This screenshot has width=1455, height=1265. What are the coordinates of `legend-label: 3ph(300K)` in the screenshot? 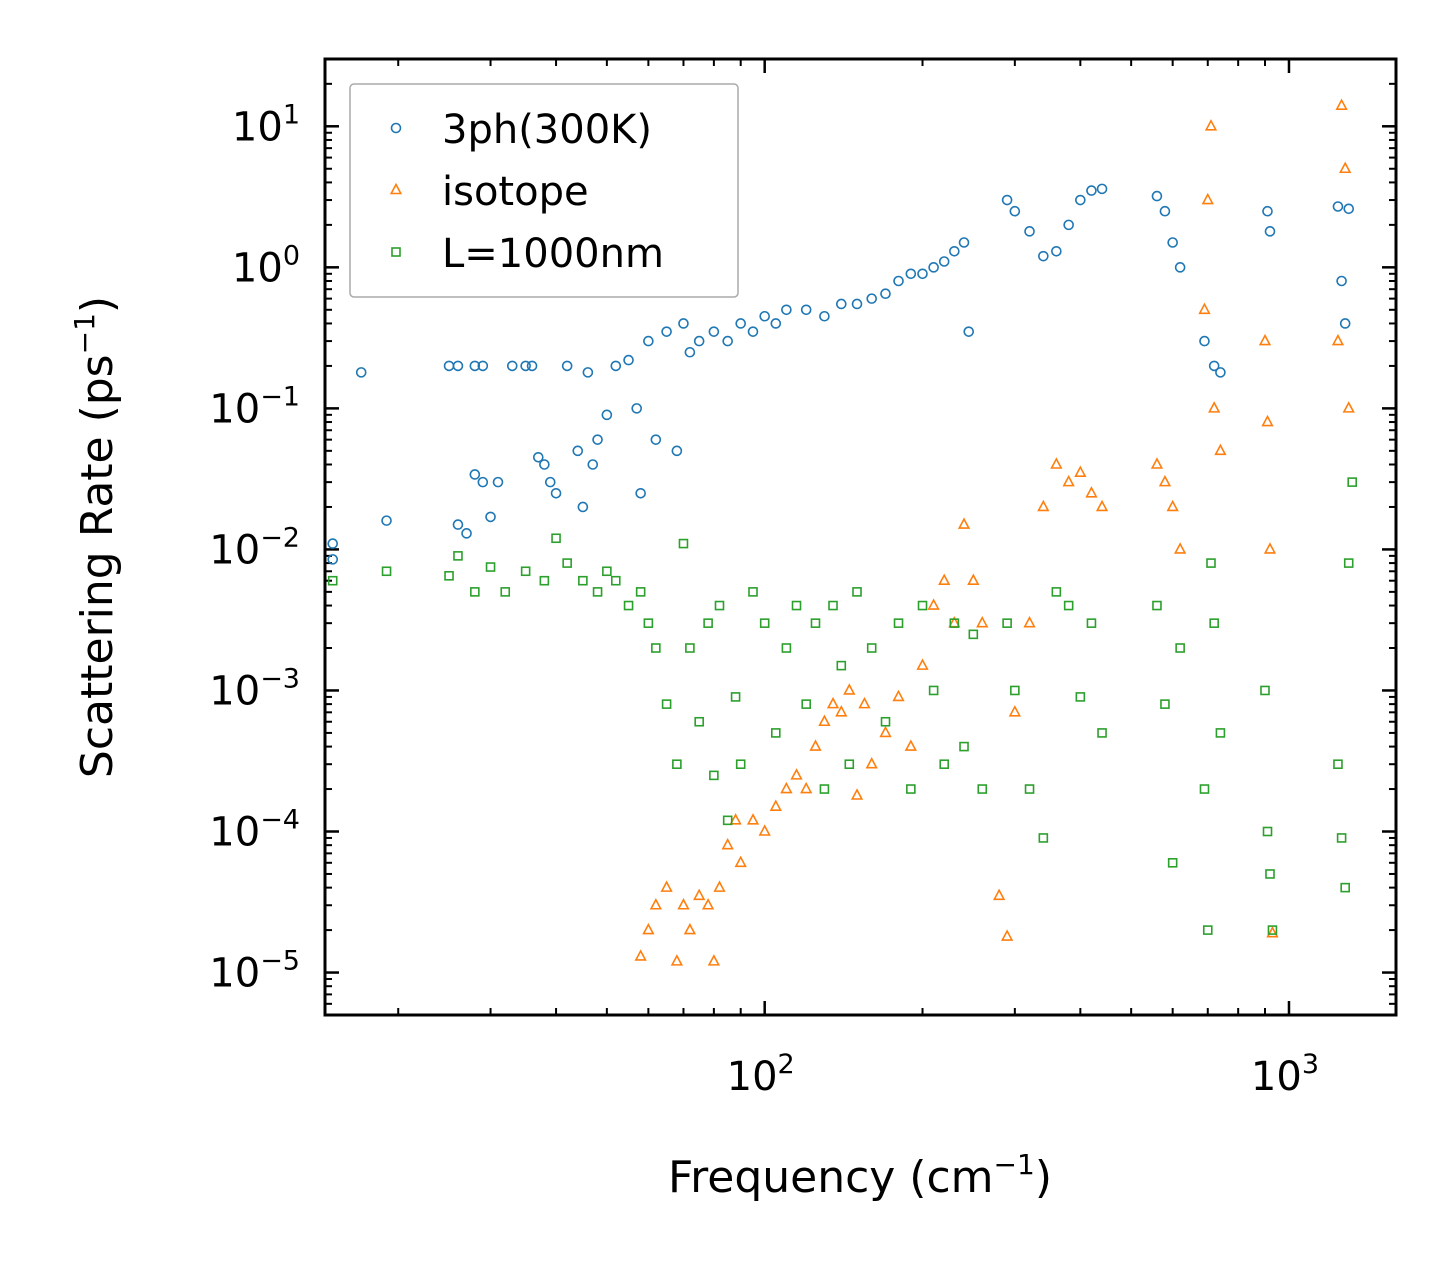 It's located at (547, 130).